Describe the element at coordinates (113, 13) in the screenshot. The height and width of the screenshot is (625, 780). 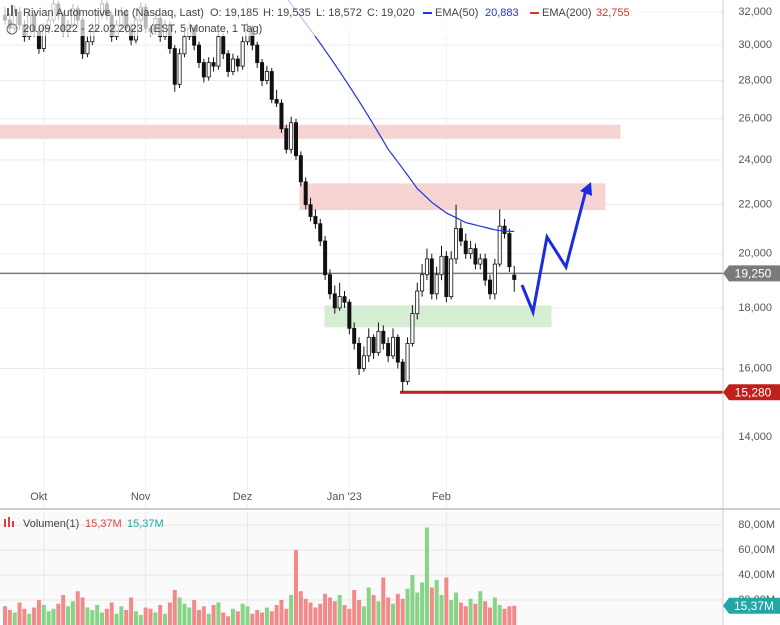
I see `title: Rivian Automotive Inc (Nasdaq, Last)` at that location.